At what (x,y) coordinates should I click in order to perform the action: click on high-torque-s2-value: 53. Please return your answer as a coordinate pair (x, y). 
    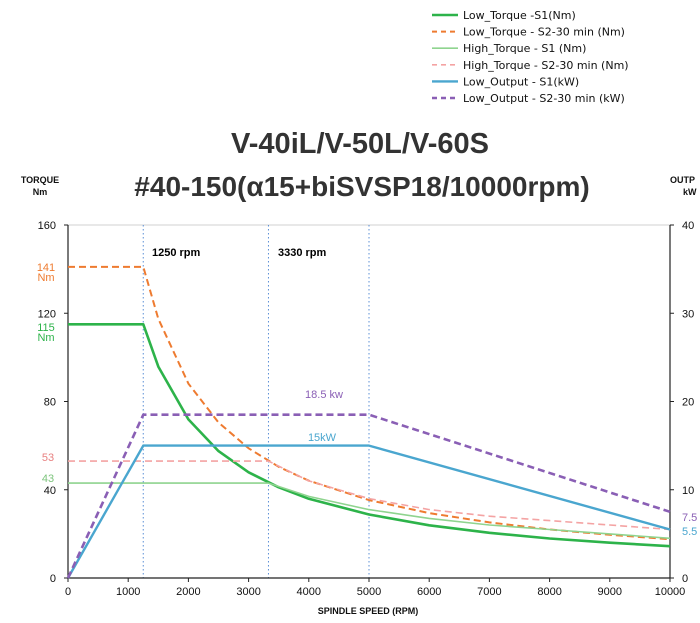
    Looking at the image, I should click on (48, 458).